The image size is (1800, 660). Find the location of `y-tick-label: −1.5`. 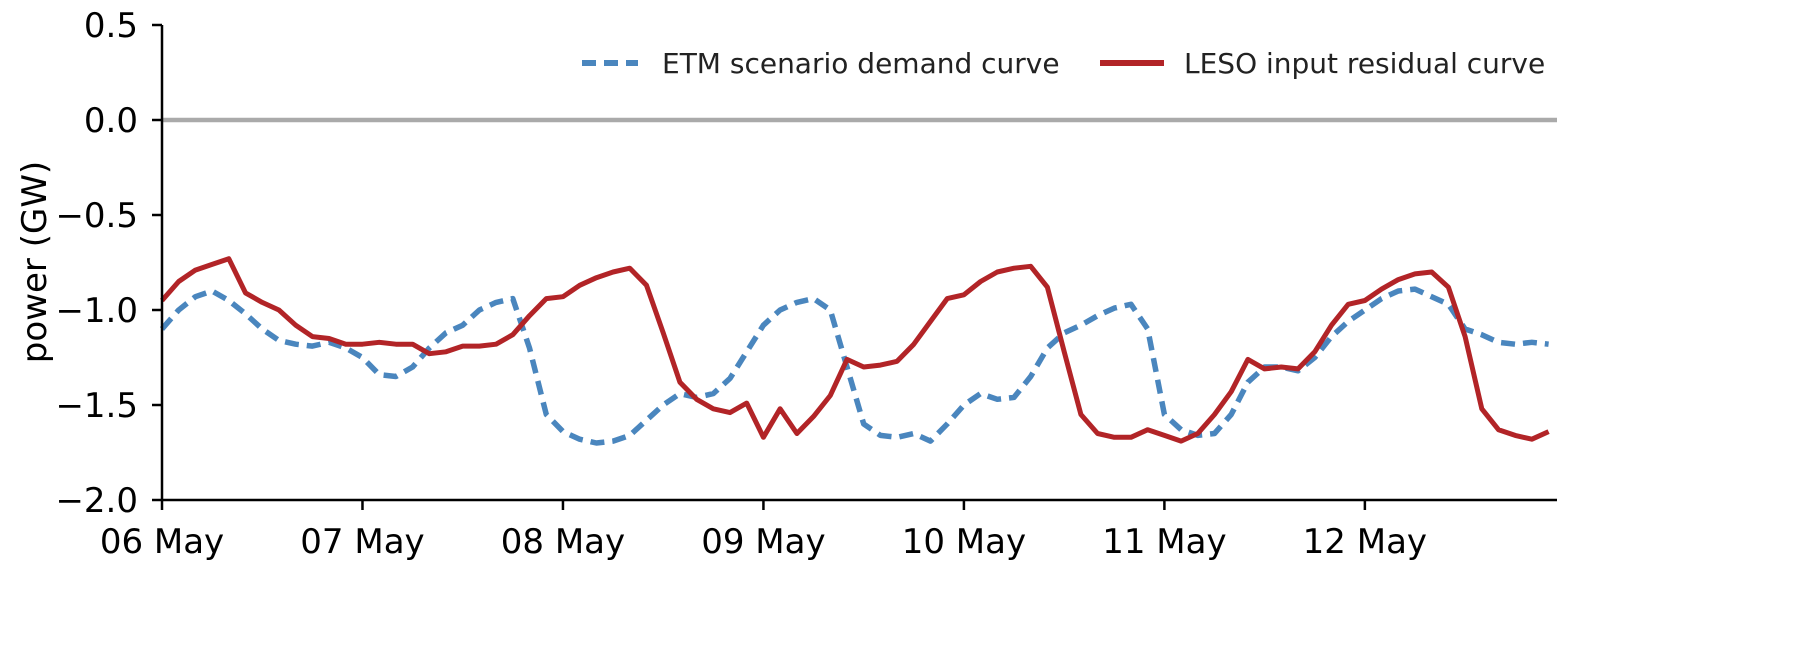

y-tick-label: −1.5 is located at coordinates (96, 406).